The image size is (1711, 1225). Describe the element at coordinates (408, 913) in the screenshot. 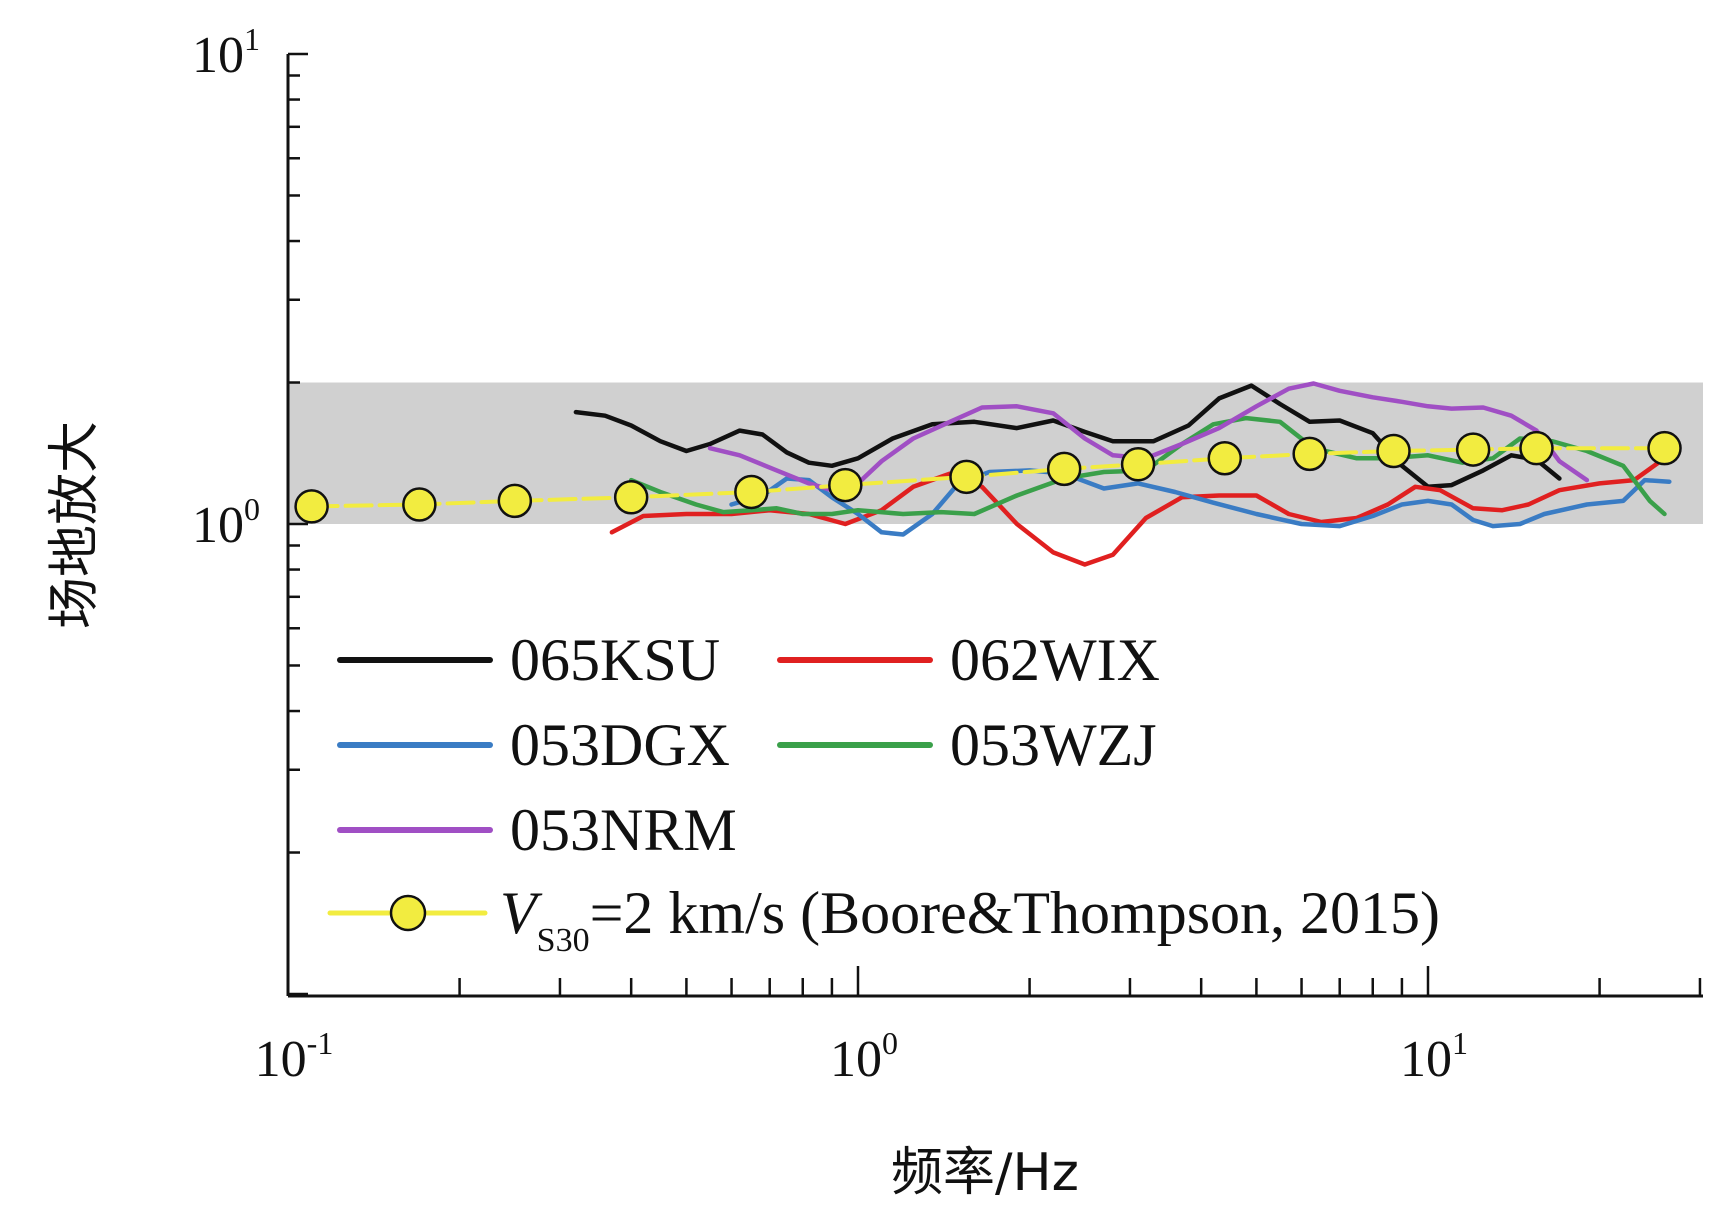

I see `legend-marker` at that location.